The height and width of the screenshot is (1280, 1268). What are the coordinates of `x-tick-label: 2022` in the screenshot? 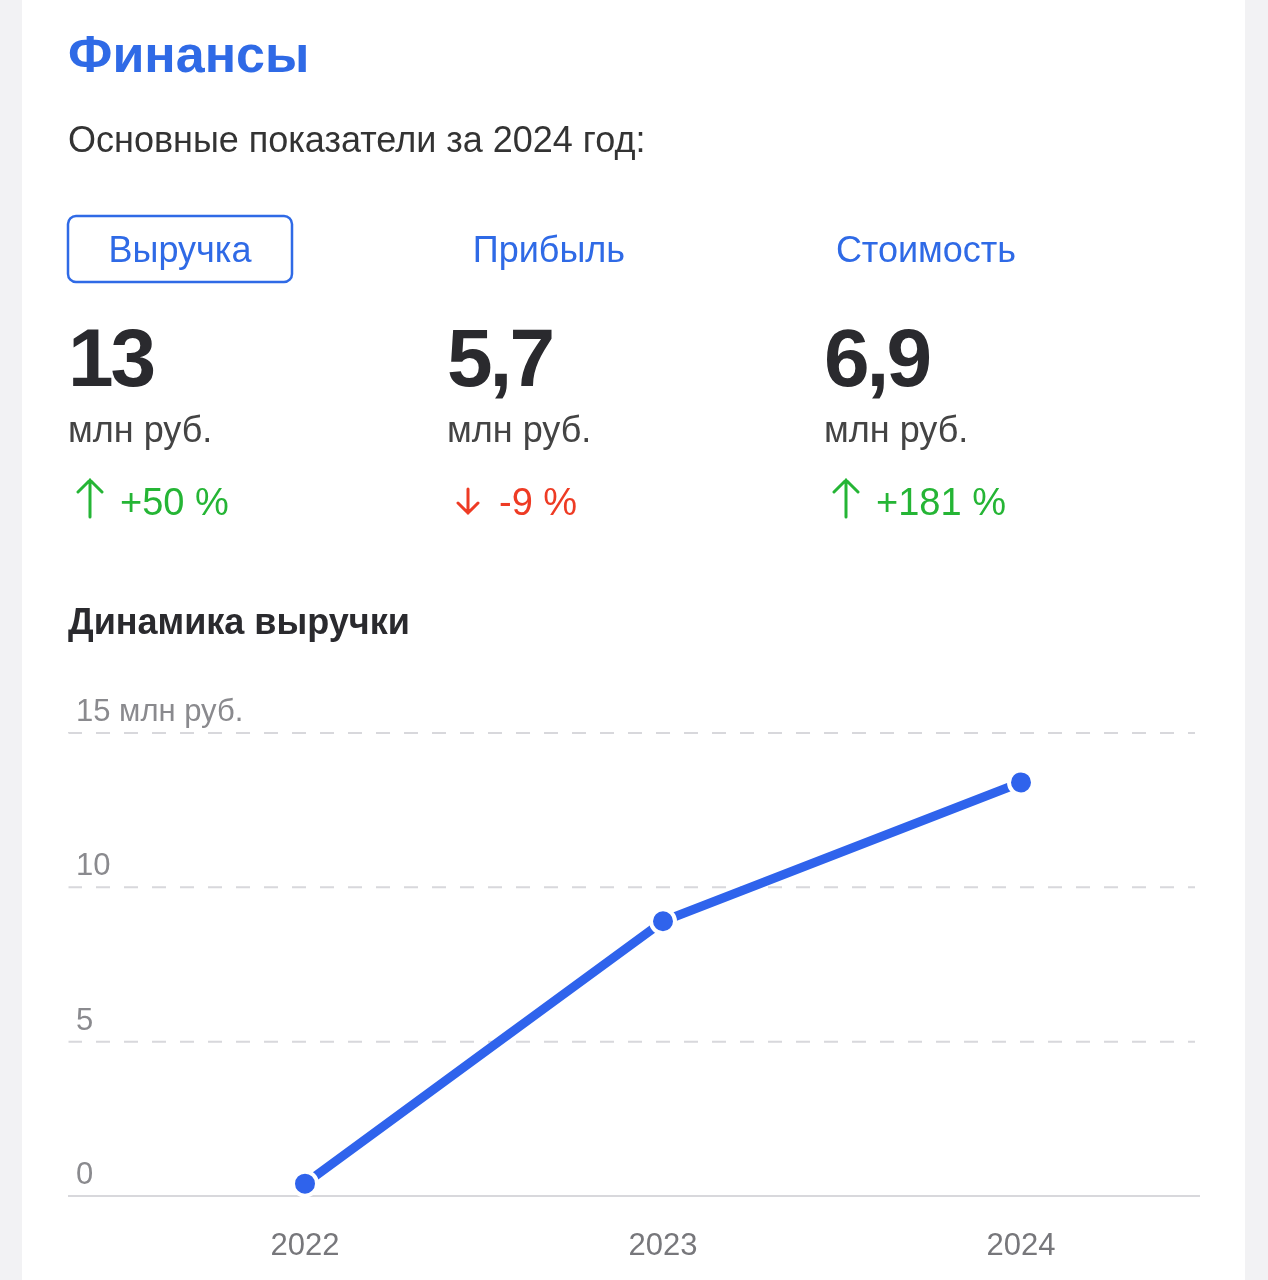 It's located at (305, 1244).